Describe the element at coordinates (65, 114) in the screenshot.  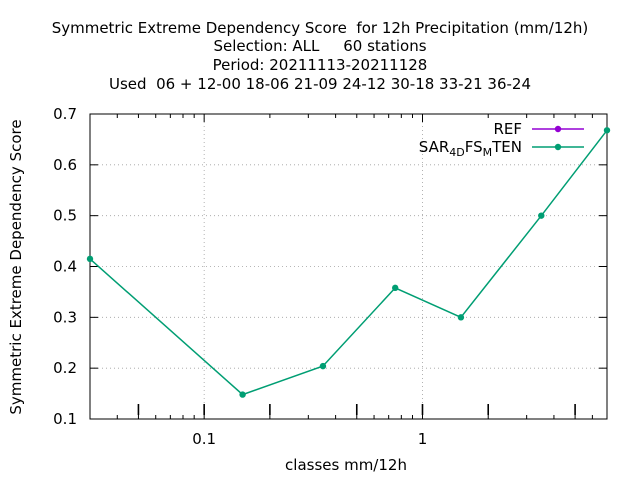
I see `y-tick-label-6: 0.7` at that location.